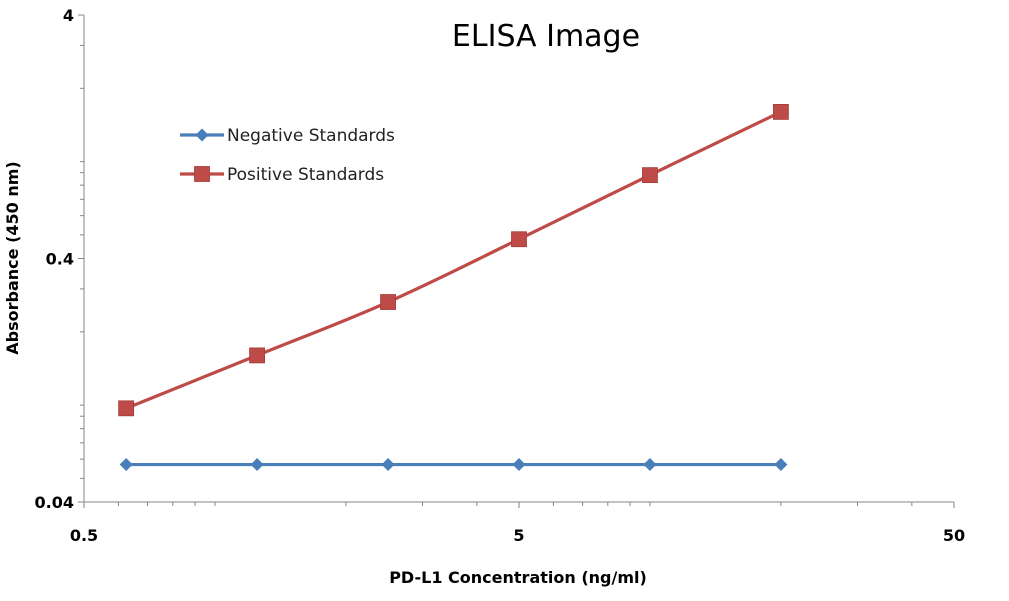 This screenshot has width=1009, height=601. I want to click on chart-title: ELISA Image, so click(546, 36).